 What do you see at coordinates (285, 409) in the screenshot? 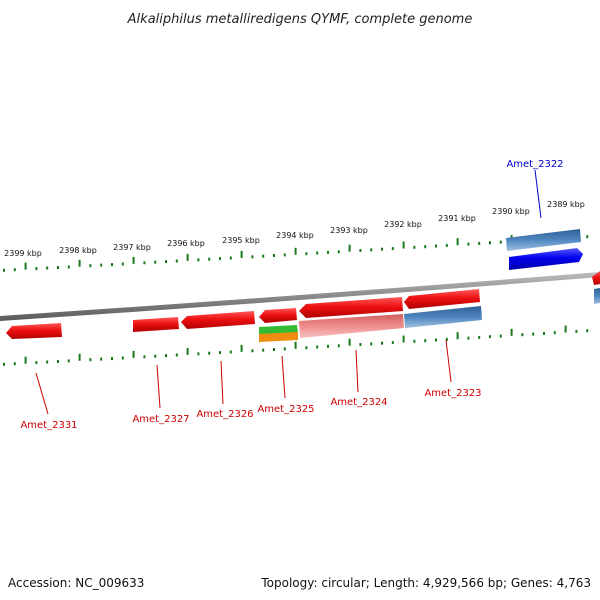
I see `gene-label-amet-2325: Amet_2325` at bounding box center [285, 409].